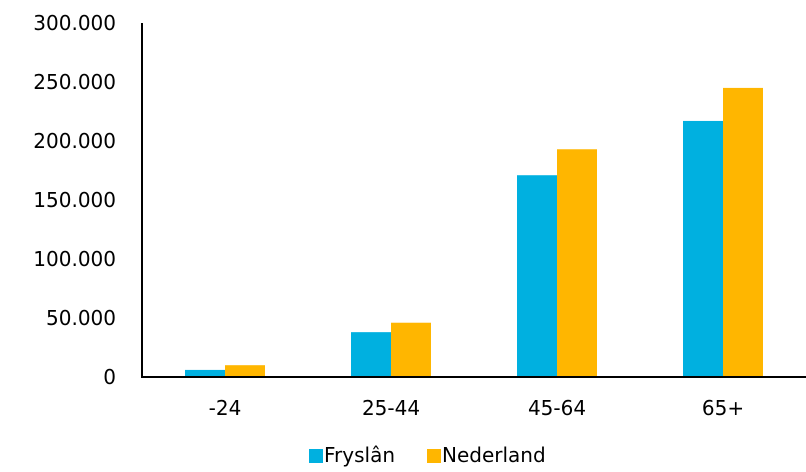 This screenshot has width=806, height=472. I want to click on legend-label-nederland: Nederland, so click(494, 455).